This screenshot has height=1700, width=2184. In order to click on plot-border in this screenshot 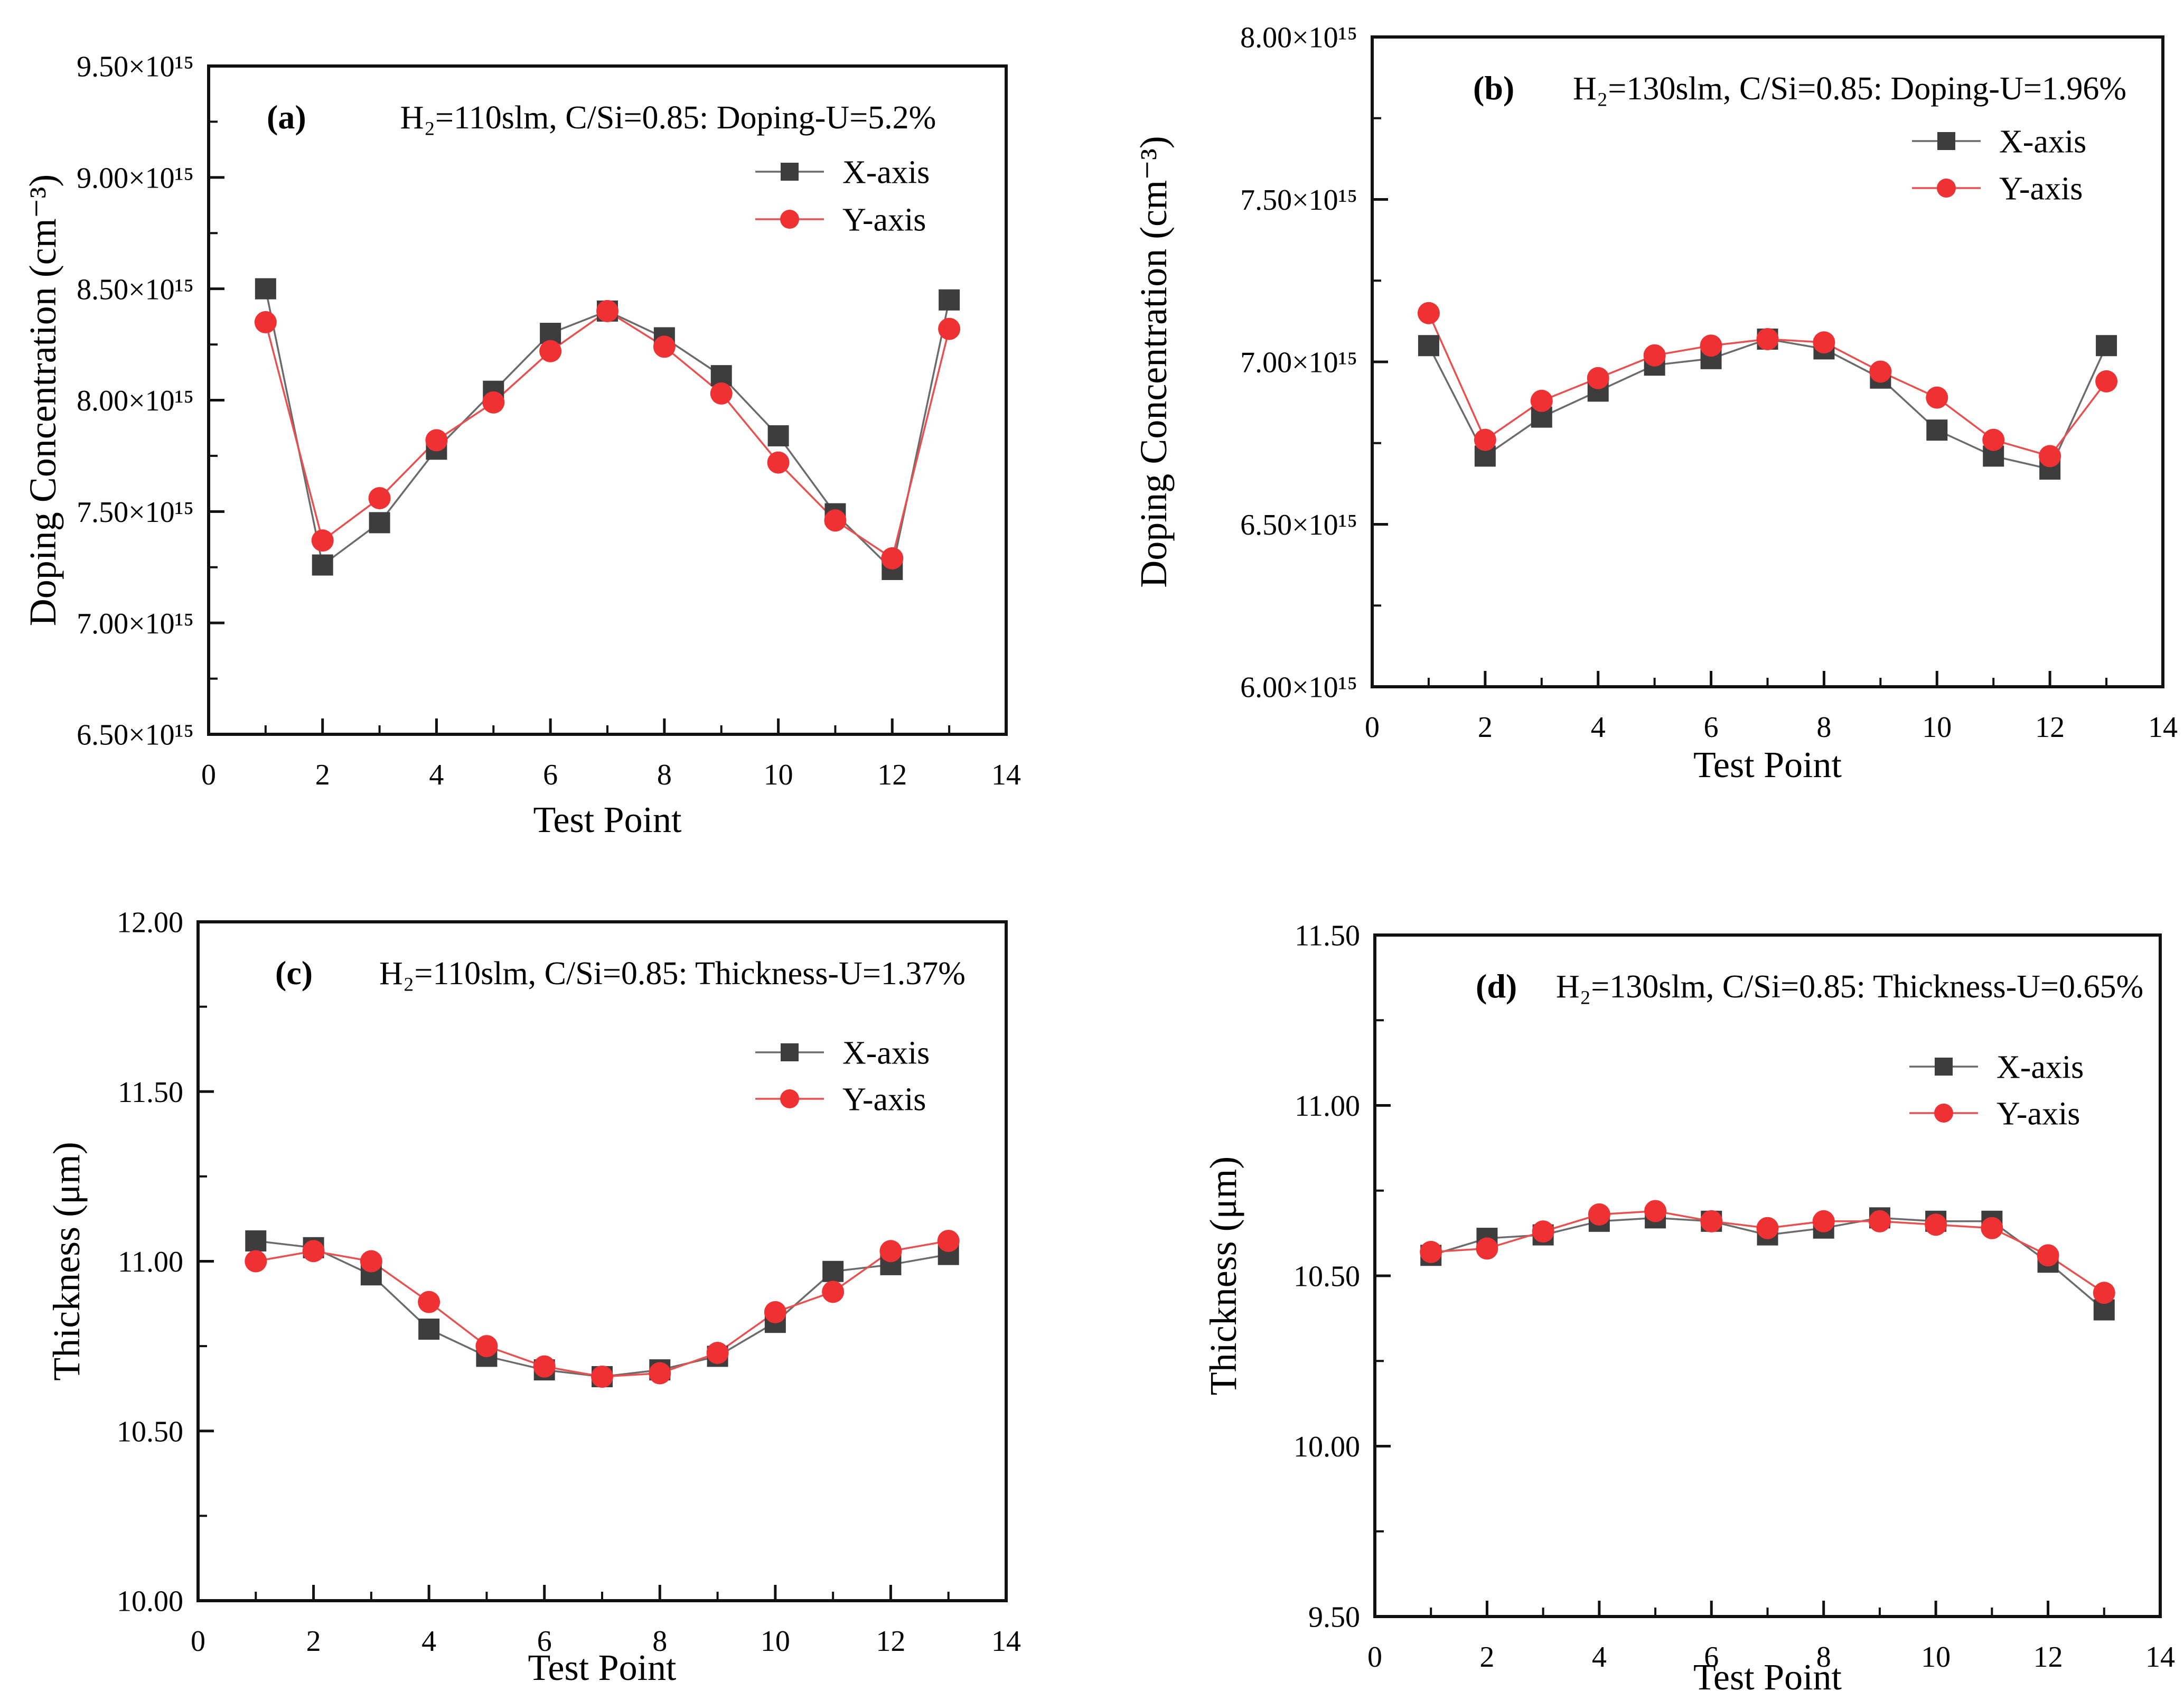, I will do `click(1768, 1275)`.